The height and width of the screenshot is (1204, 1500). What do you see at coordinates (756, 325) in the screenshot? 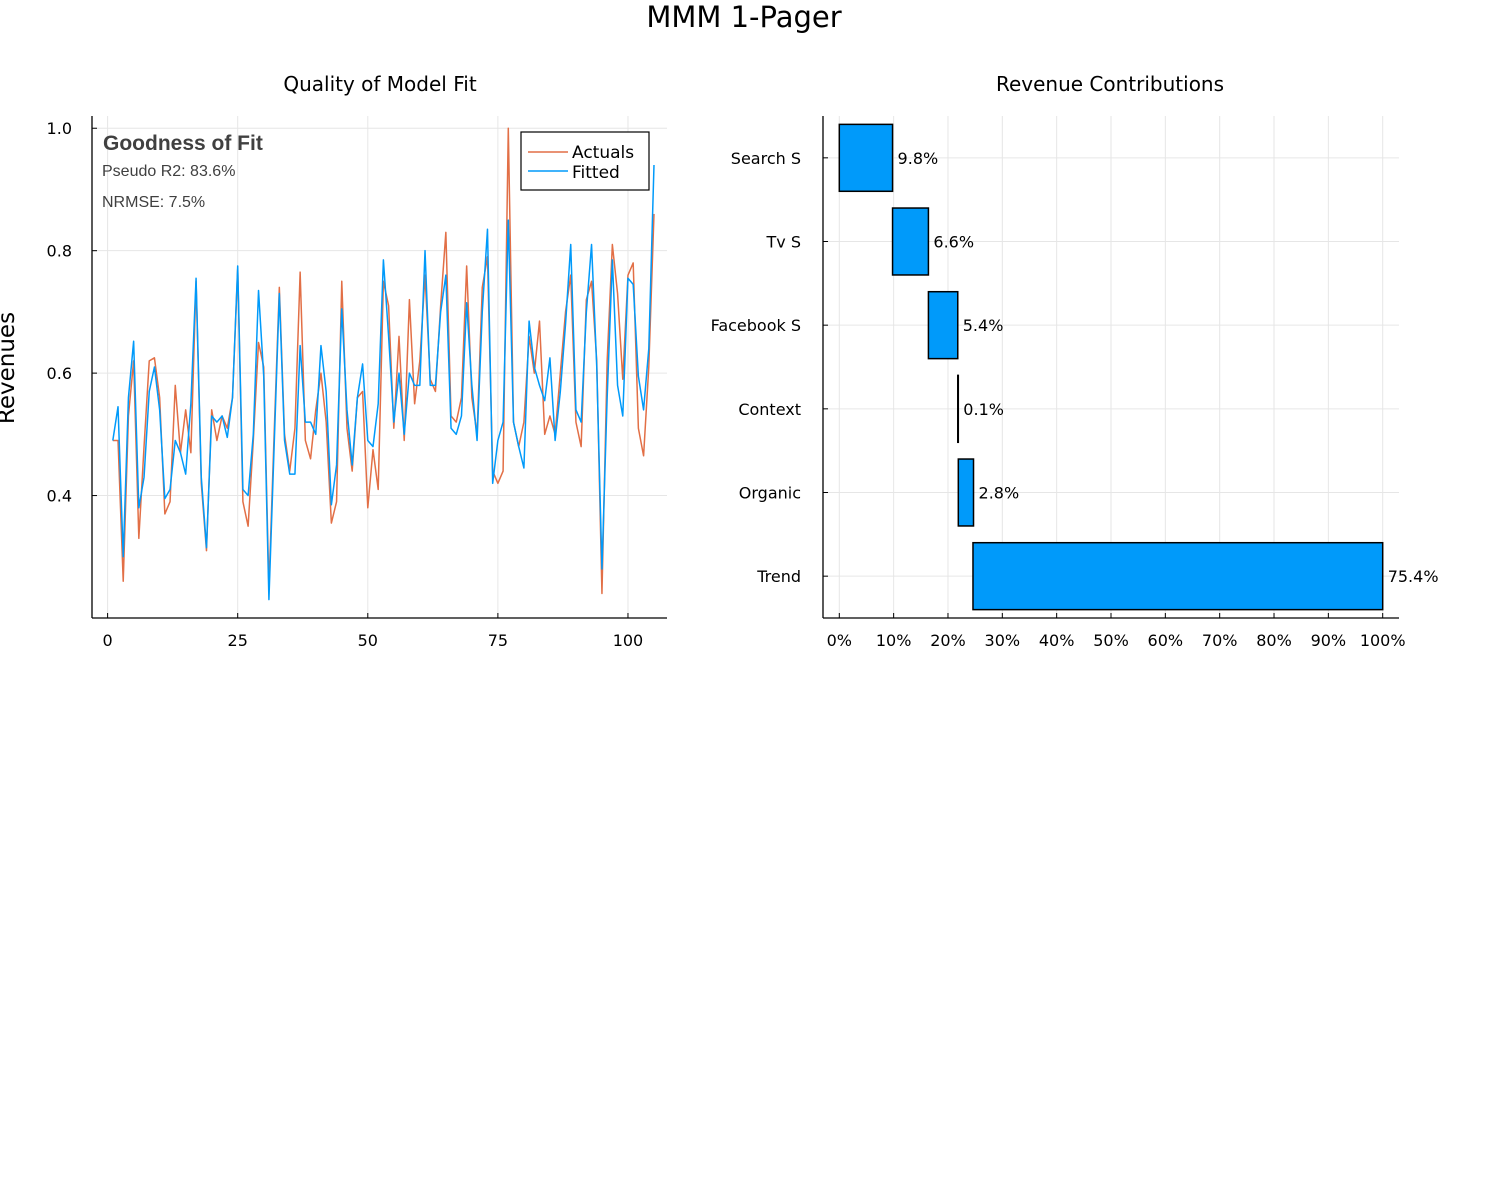
I see `category-label: Facebook S` at bounding box center [756, 325].